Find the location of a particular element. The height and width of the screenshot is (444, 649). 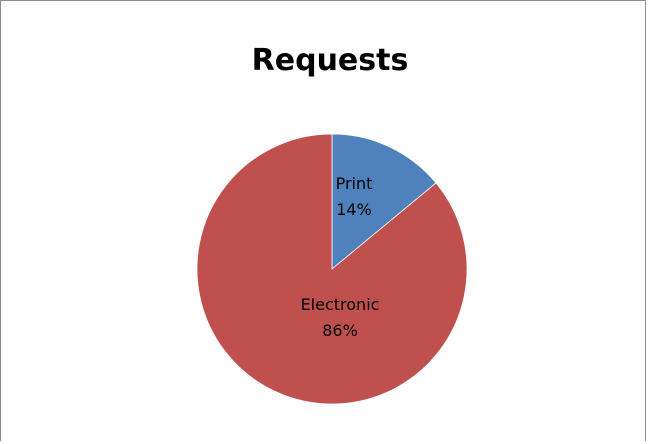

slice-label-print: Print is located at coordinates (354, 183).